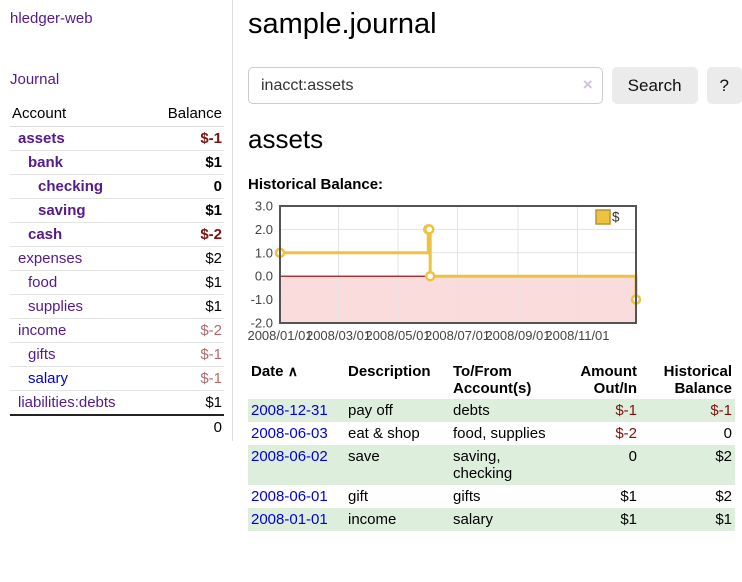 This screenshot has height=582, width=742. I want to click on page-title: sample.journal, so click(342, 24).